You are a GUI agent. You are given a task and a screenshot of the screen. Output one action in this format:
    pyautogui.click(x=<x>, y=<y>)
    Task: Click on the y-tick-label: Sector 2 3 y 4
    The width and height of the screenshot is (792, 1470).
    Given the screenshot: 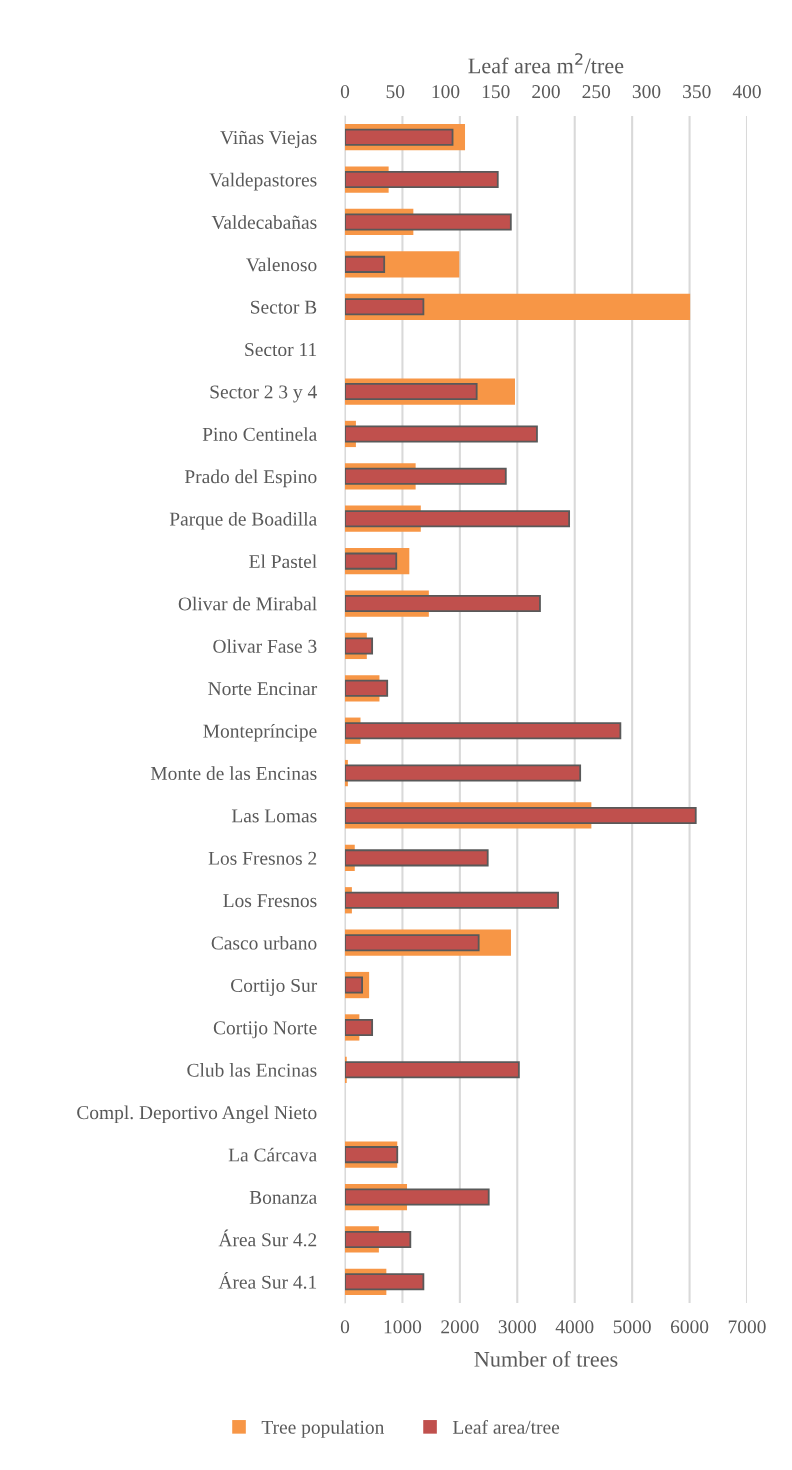 What is the action you would take?
    pyautogui.click(x=263, y=394)
    